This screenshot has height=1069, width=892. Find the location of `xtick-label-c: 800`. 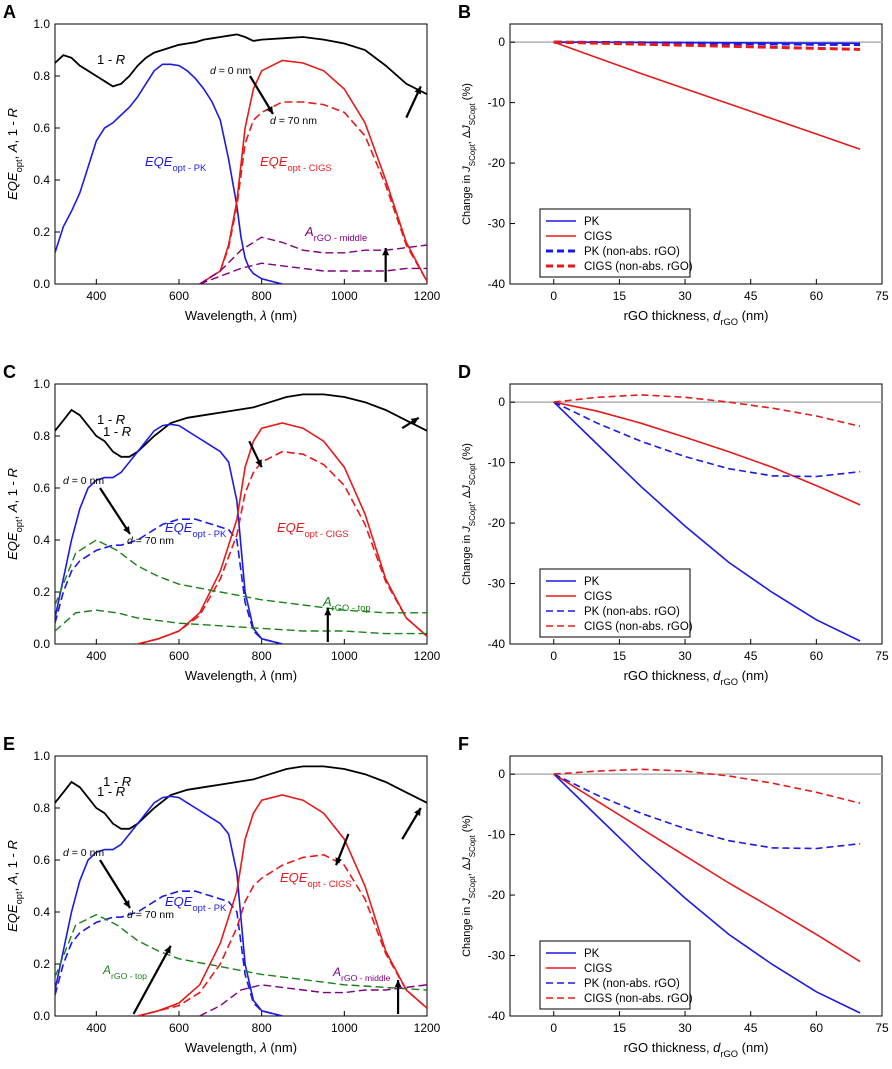

xtick-label-c: 800 is located at coordinates (262, 656).